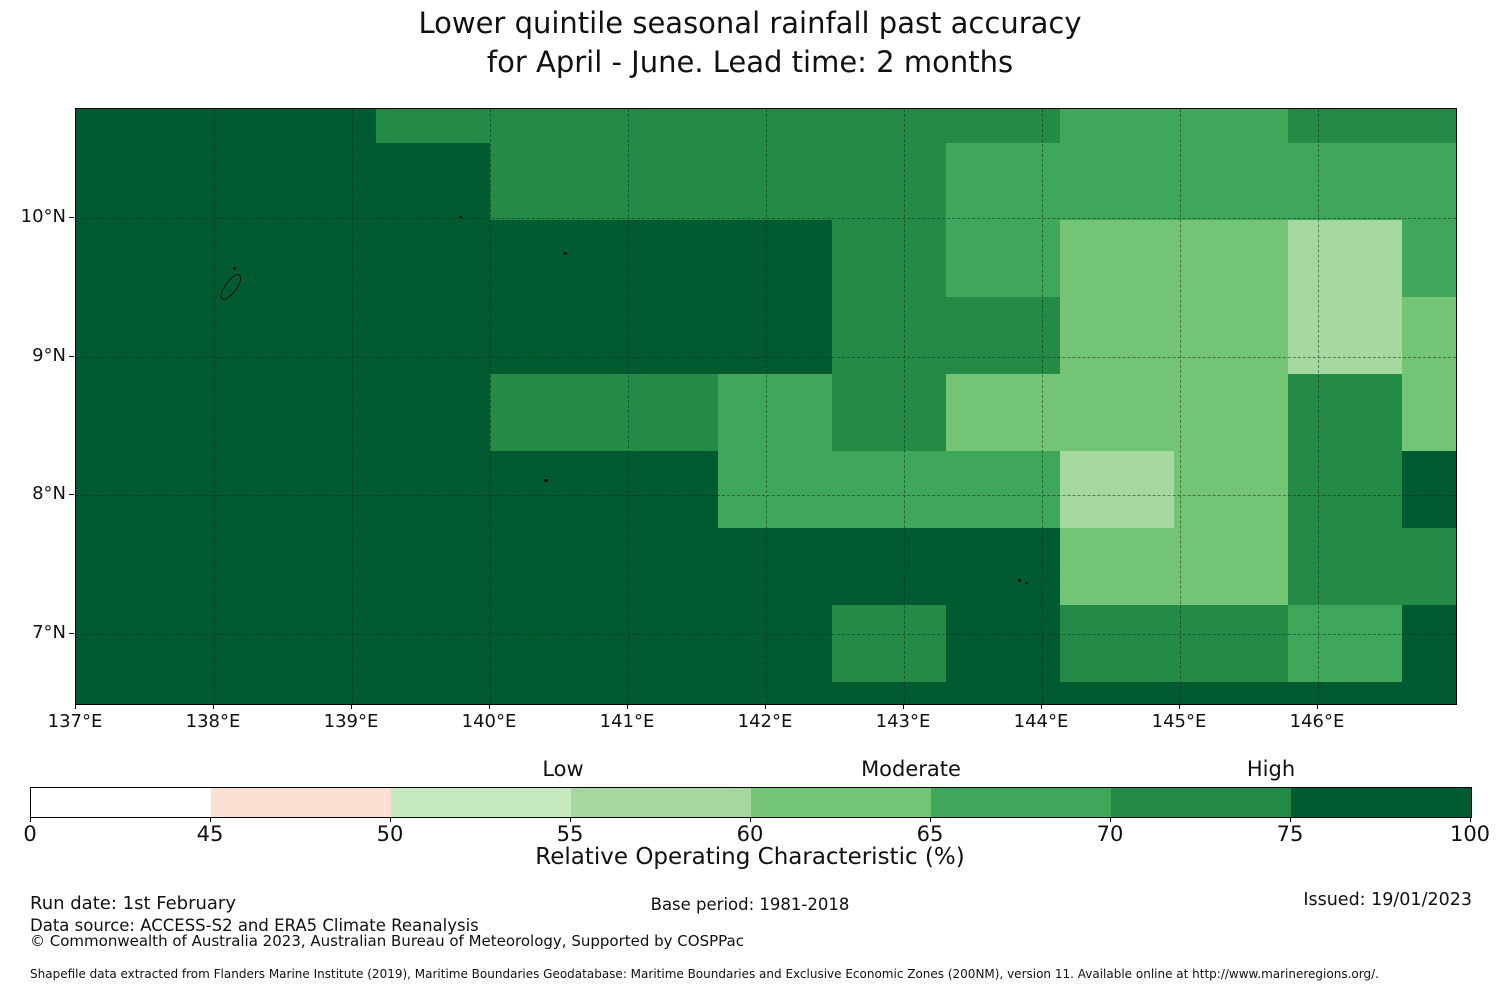 This screenshot has height=990, width=1500. I want to click on colorbar-tick-label: 60, so click(750, 834).